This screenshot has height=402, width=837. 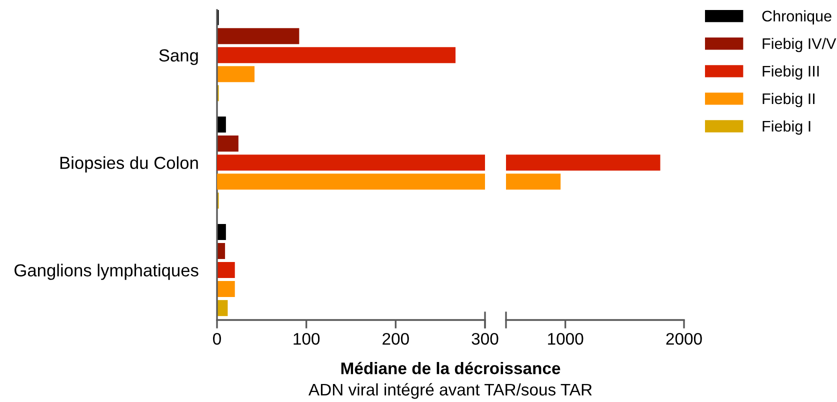 I want to click on x-tick-label: 2000, so click(x=684, y=338).